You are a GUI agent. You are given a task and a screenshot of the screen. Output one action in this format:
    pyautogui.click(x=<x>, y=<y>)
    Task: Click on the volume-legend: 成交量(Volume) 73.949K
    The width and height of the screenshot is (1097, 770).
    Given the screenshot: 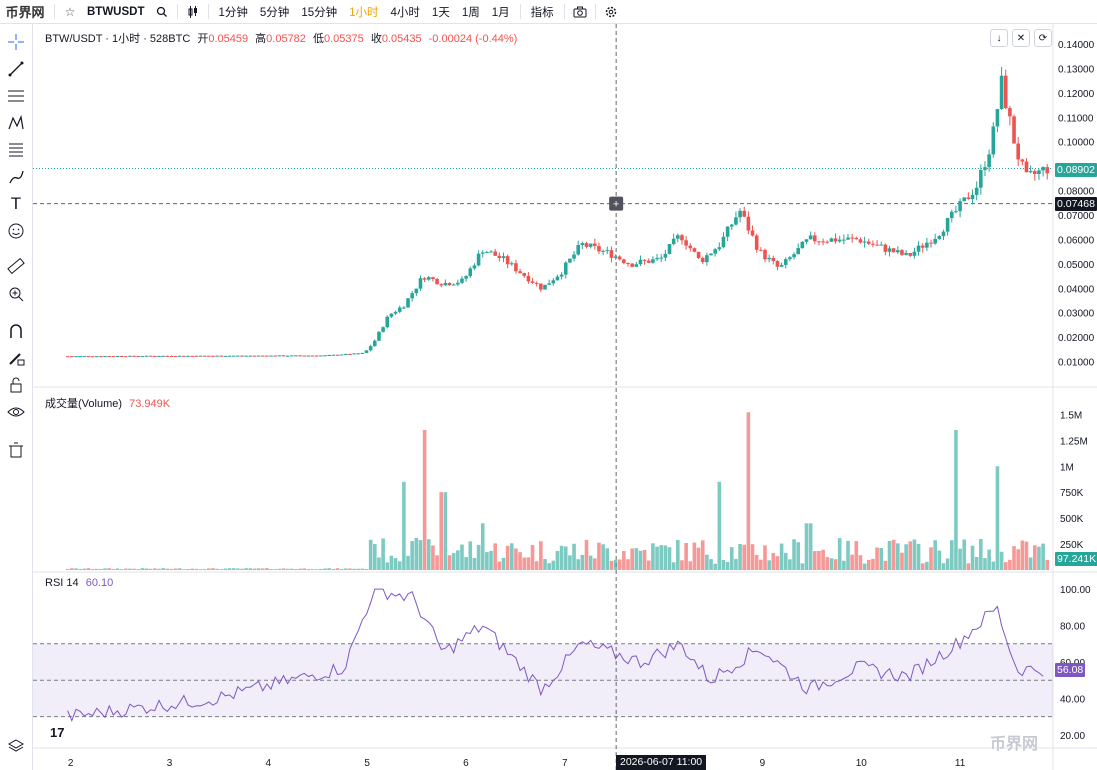 What is the action you would take?
    pyautogui.click(x=107, y=403)
    